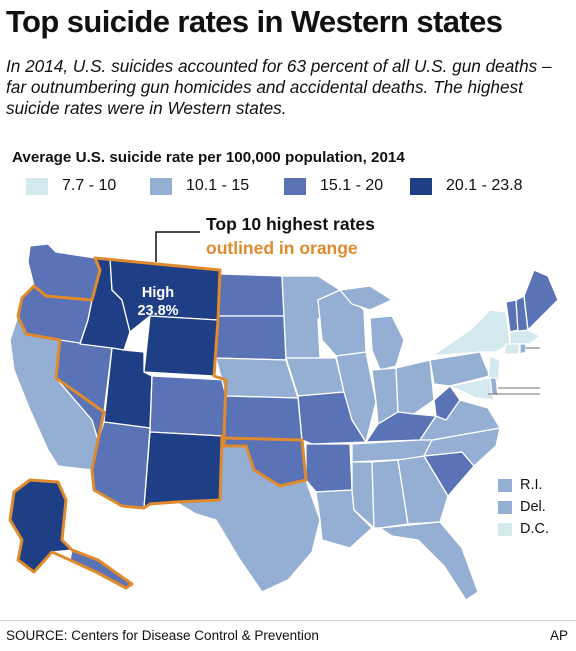 This screenshot has height=651, width=576. I want to click on small-state-de: Del., so click(523, 507).